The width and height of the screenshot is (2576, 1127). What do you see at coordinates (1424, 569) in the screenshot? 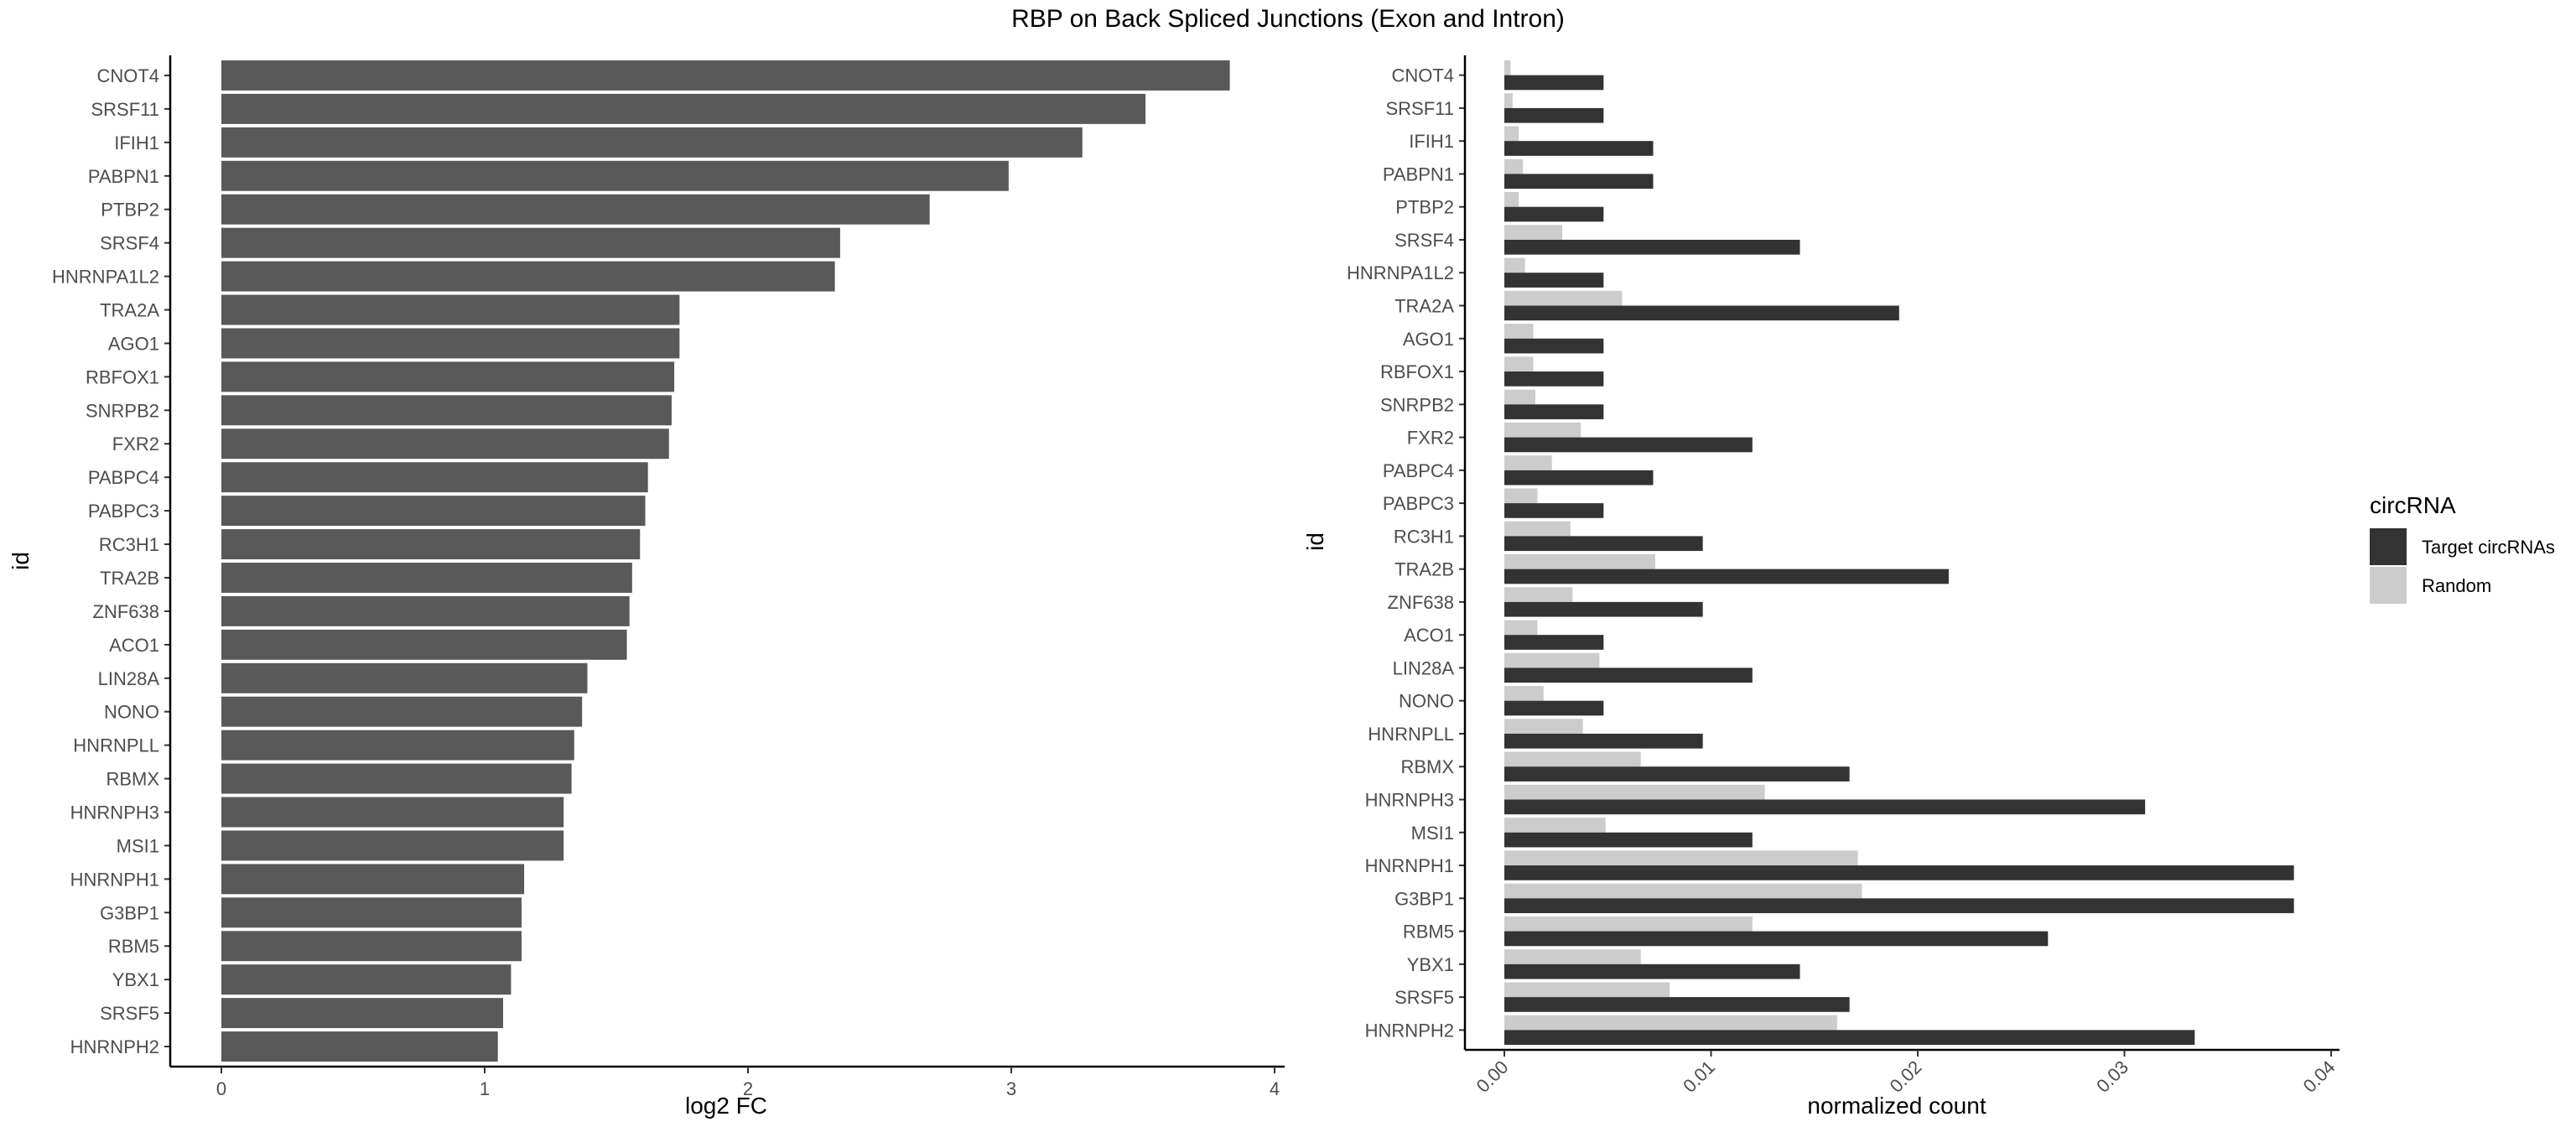
I see `y-tick-label-tra2b: TRA2B` at bounding box center [1424, 569].